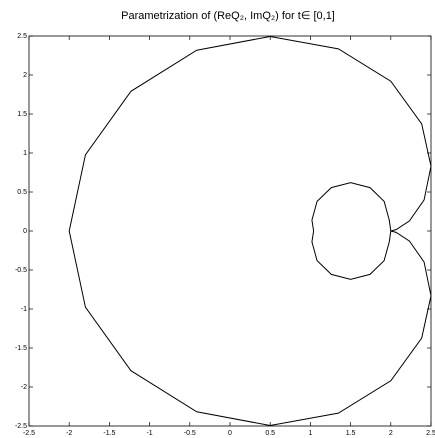  I want to click on x-tick-label: 2, so click(391, 433).